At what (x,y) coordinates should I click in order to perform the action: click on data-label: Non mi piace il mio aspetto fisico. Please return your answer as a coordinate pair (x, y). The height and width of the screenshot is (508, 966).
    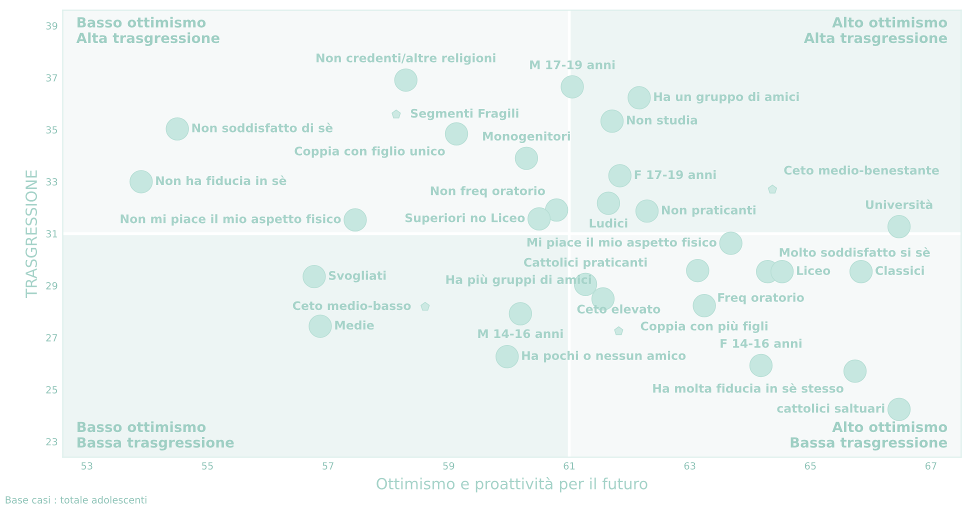
    Looking at the image, I should click on (230, 220).